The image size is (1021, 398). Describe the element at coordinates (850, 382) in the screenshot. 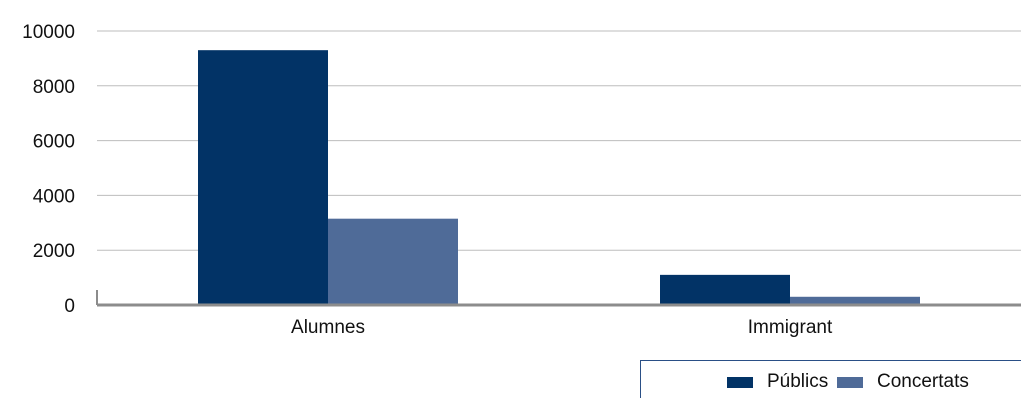

I see `legend-swatch-concertats` at that location.